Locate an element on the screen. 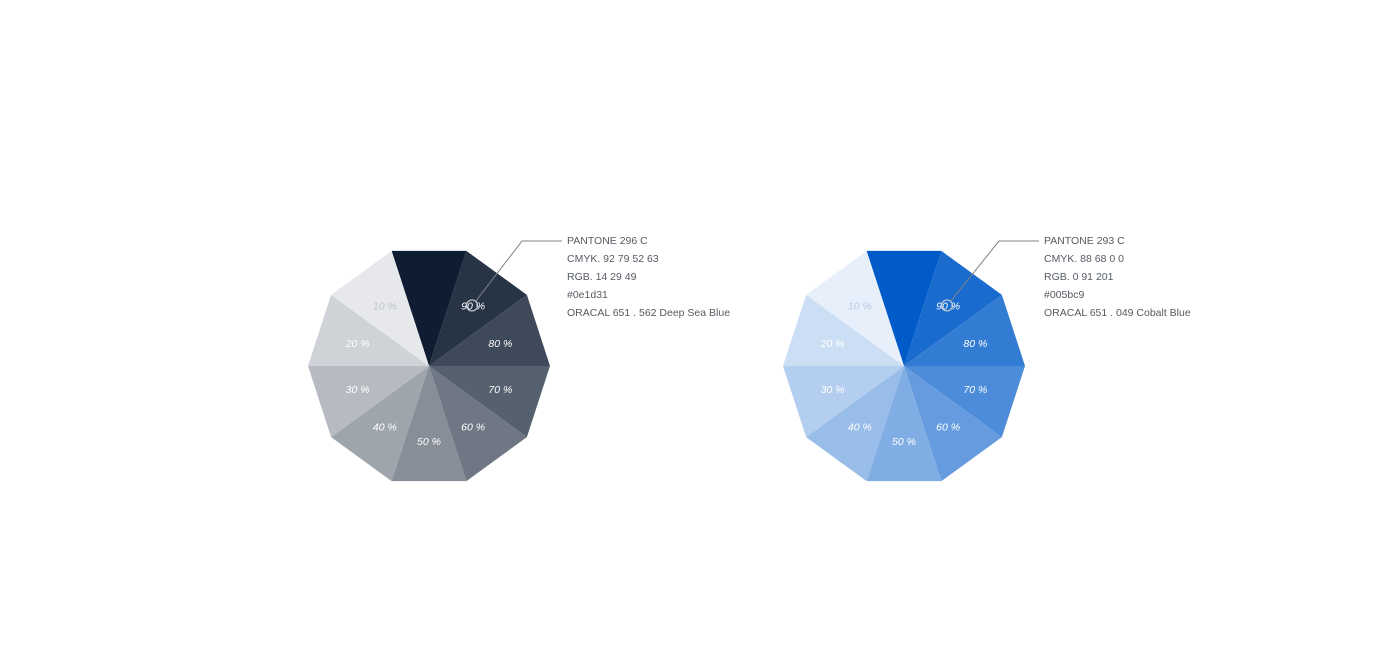 The height and width of the screenshot is (658, 1400). rgb-values: RGB. 14 29 49 is located at coordinates (602, 277).